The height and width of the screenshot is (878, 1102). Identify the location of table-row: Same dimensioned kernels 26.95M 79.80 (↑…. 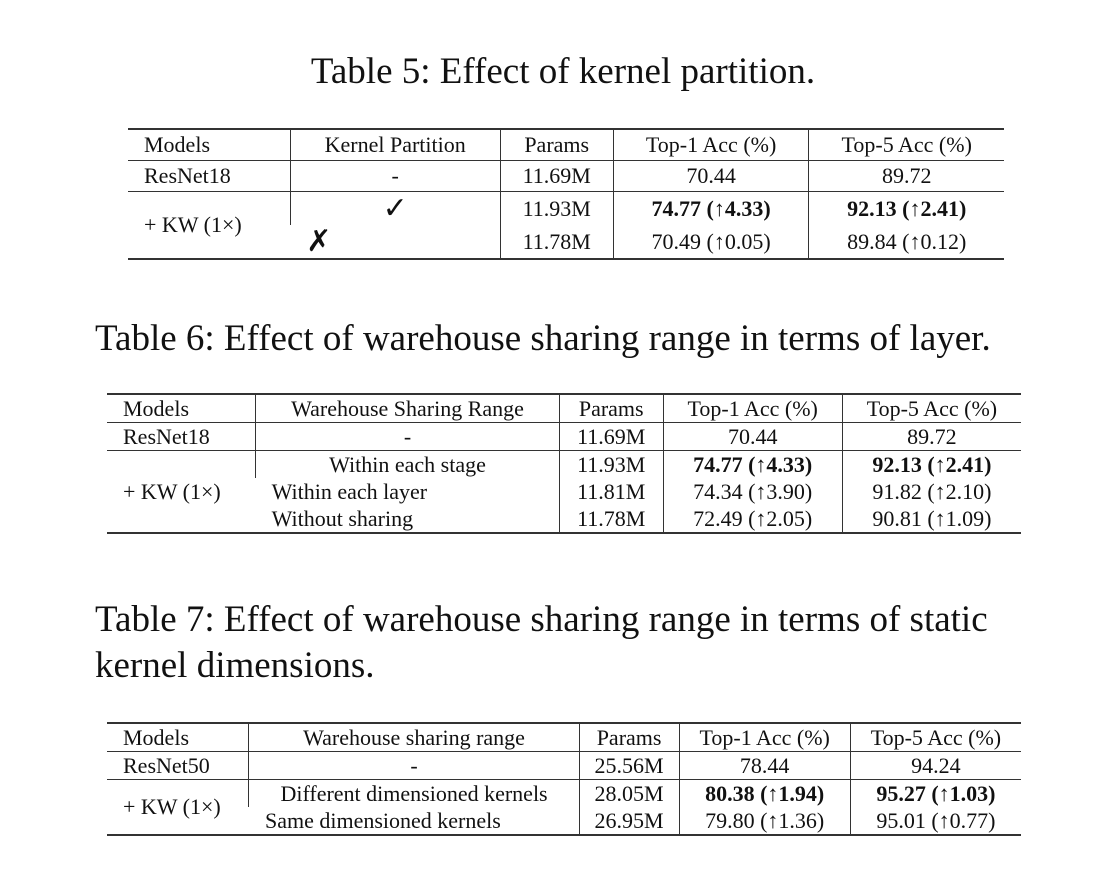
(564, 821).